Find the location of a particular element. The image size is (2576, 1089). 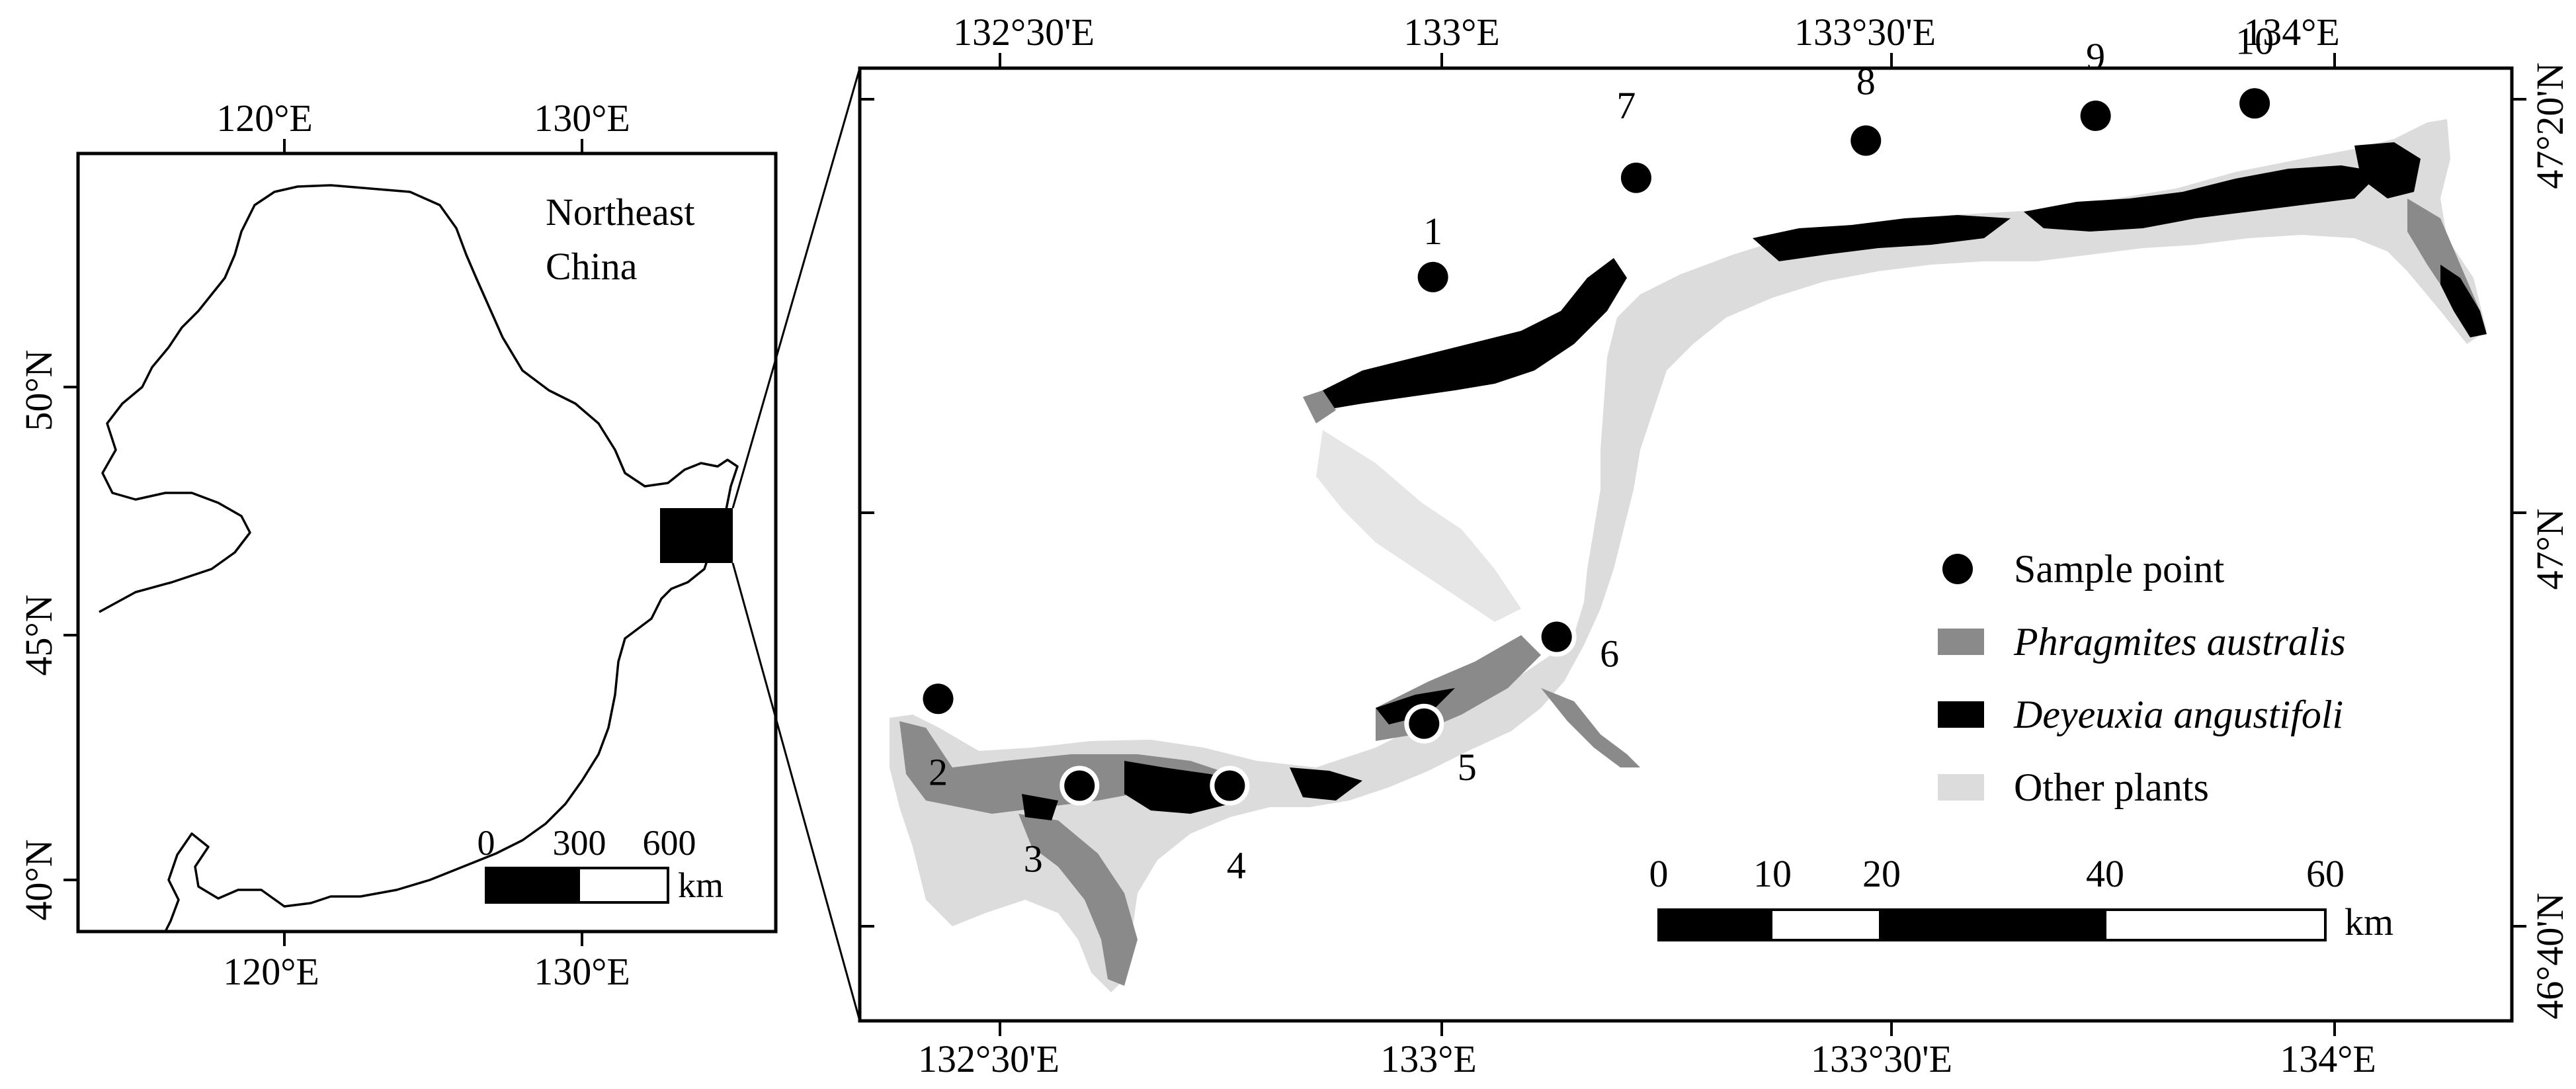

region-label: Northeast is located at coordinates (620, 212).